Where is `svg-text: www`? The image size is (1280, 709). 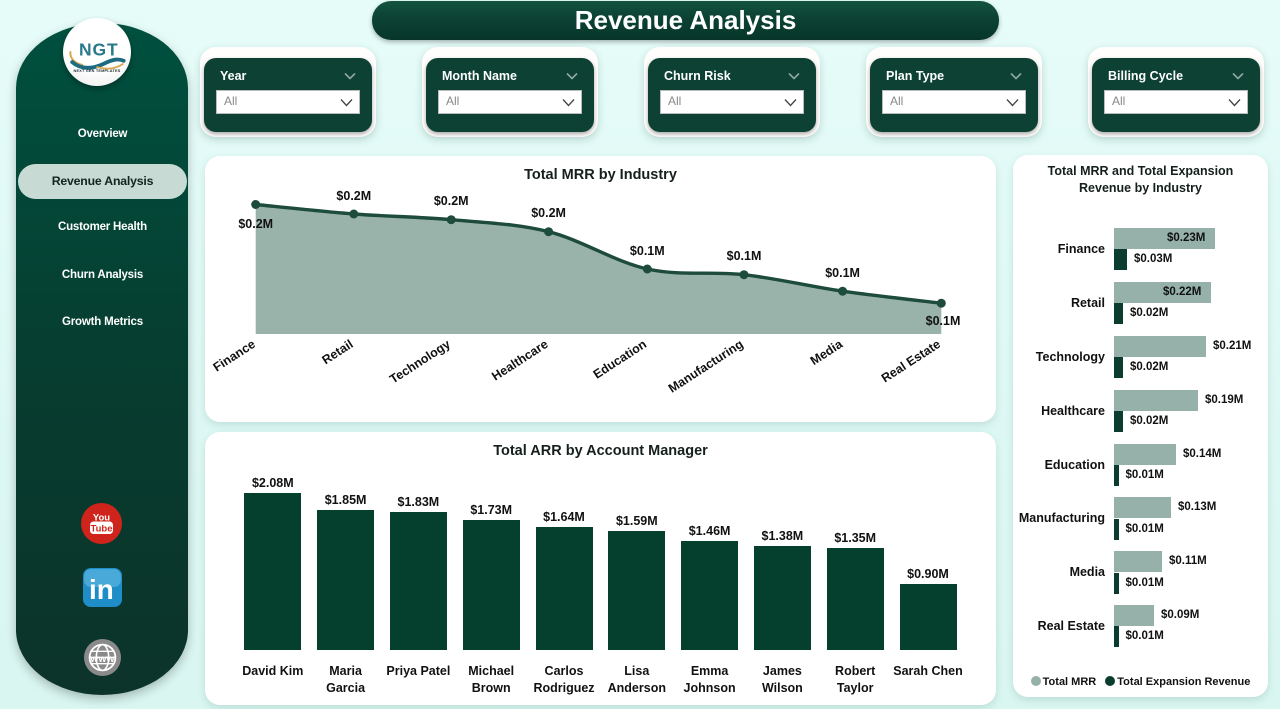 svg-text: www is located at coordinates (101, 659).